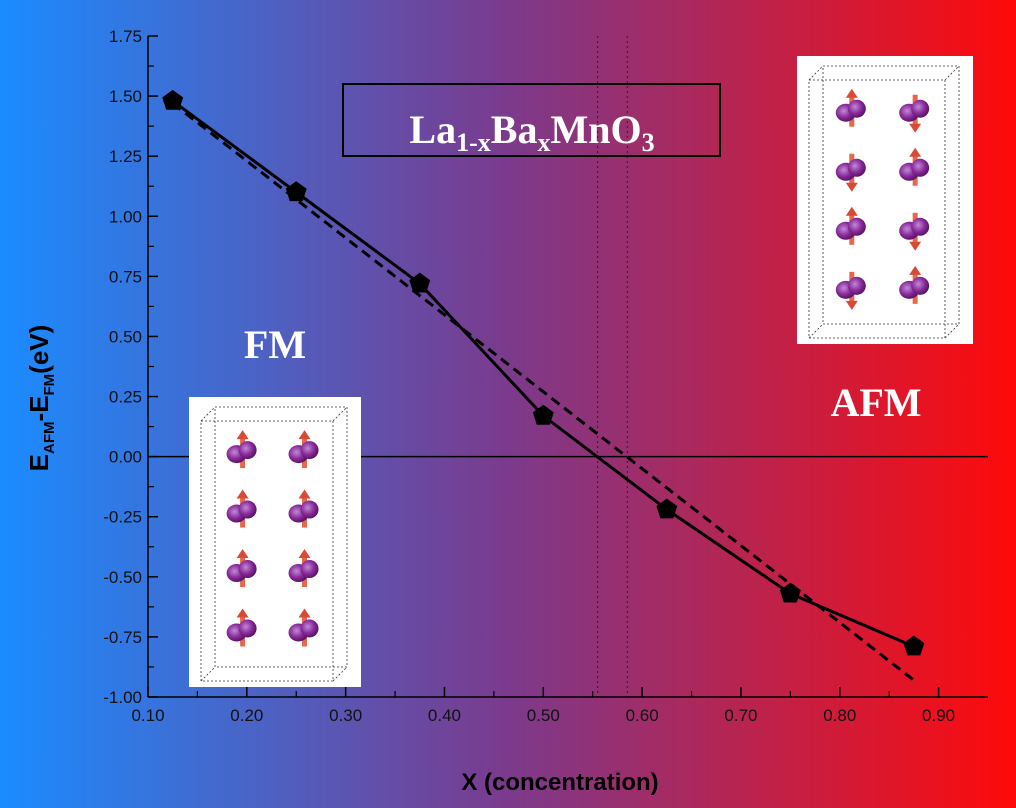 The height and width of the screenshot is (808, 1016). What do you see at coordinates (891, 195) in the screenshot?
I see `afm-inset-back-face` at bounding box center [891, 195].